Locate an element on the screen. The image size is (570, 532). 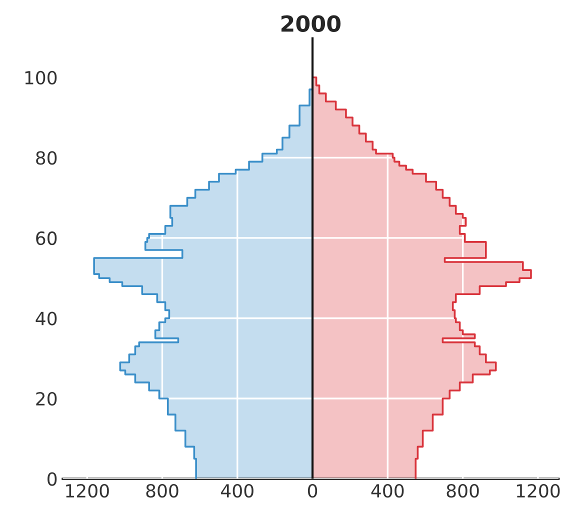
y-tick-label: 40 is located at coordinates (46, 319).